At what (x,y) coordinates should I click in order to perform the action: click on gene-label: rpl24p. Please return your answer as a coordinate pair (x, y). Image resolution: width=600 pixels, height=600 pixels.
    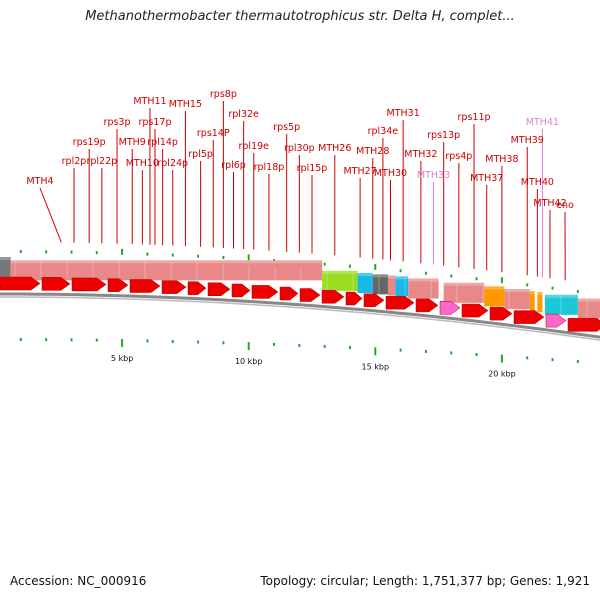
    Looking at the image, I should click on (172, 163).